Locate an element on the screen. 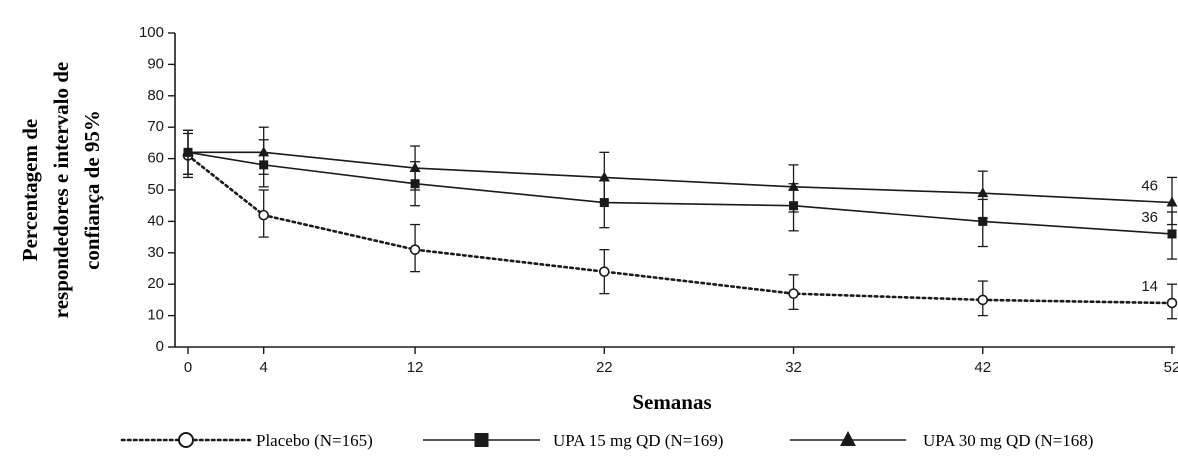 This screenshot has height=458, width=1178. upa30-line is located at coordinates (680, 177).